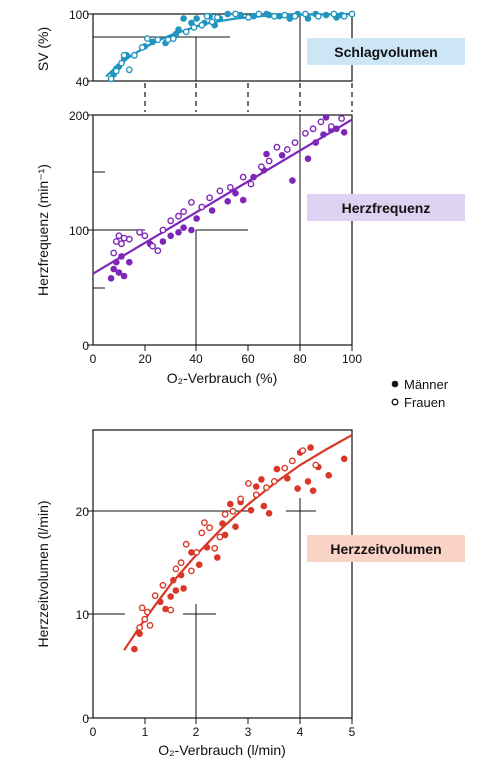 This screenshot has width=497, height=770. Describe the element at coordinates (222, 378) in the screenshot. I see `hr-x-axis-label: O₂-Verbrauch (%)` at that location.